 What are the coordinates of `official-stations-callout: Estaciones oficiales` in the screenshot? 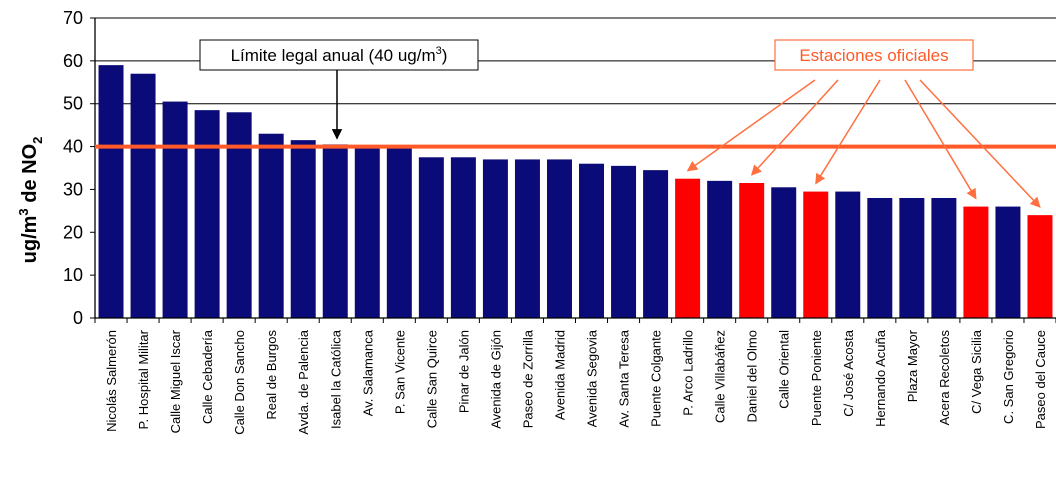 It's located at (863, 123).